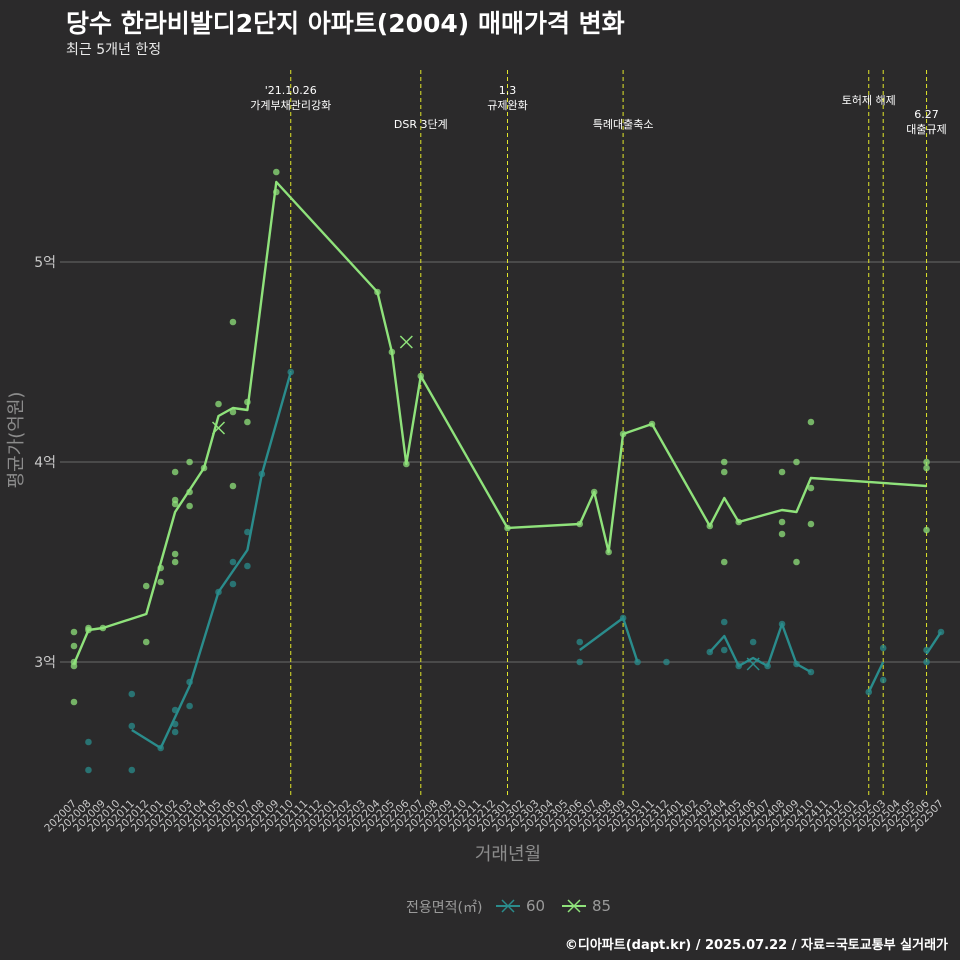 This screenshot has height=960, width=960. I want to click on legend-label-85: 85, so click(602, 906).